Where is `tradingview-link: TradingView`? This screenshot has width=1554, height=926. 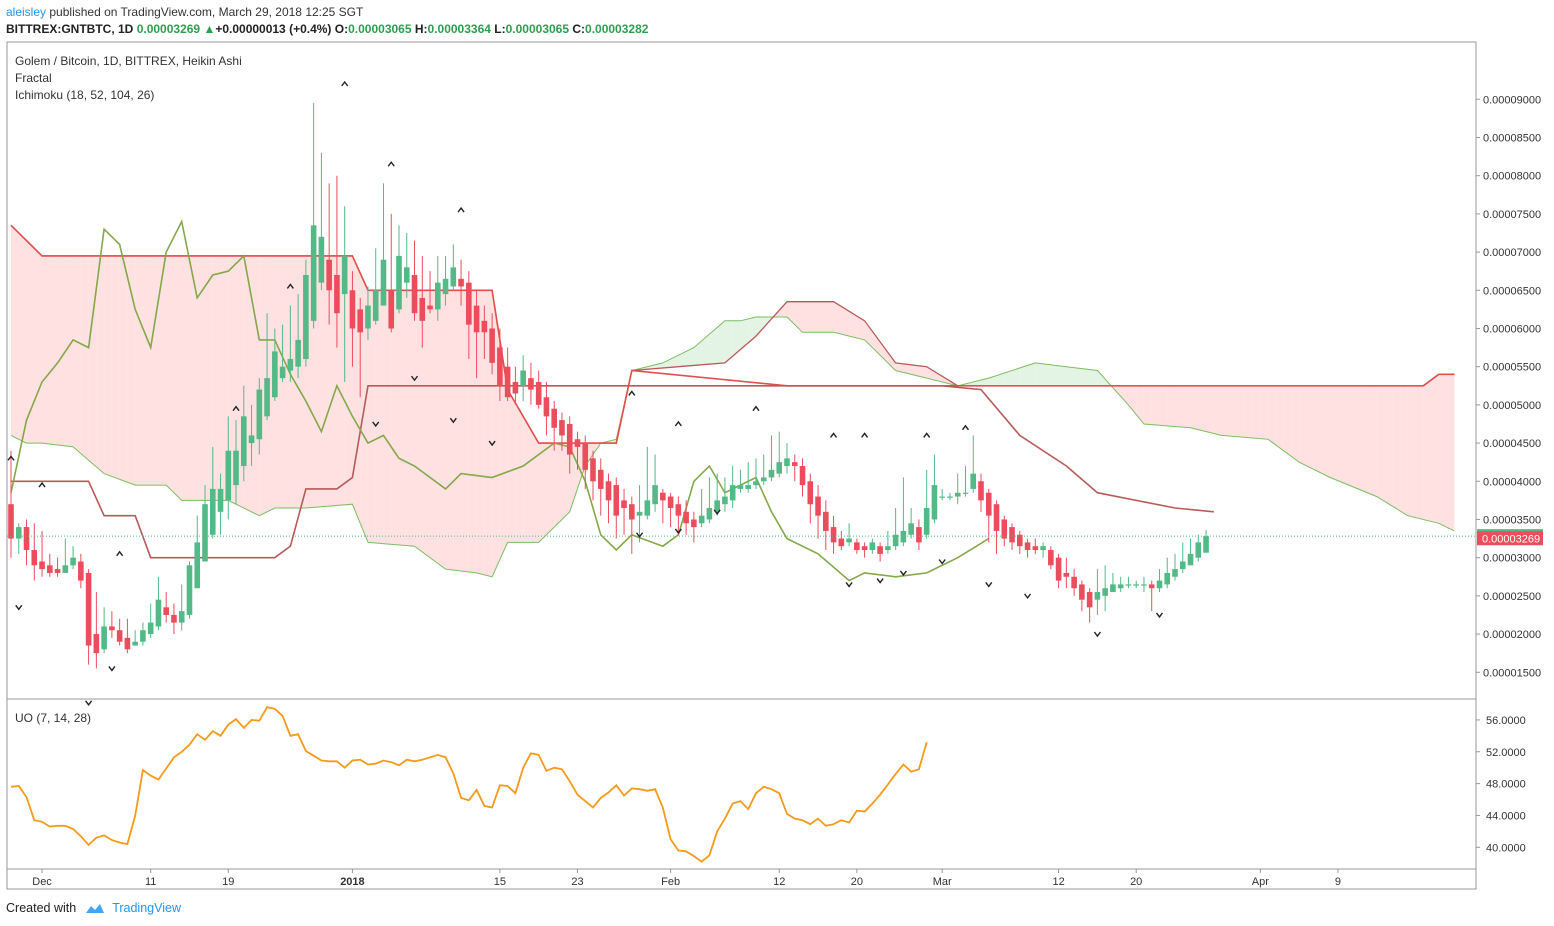
tradingview-link: TradingView is located at coordinates (146, 908).